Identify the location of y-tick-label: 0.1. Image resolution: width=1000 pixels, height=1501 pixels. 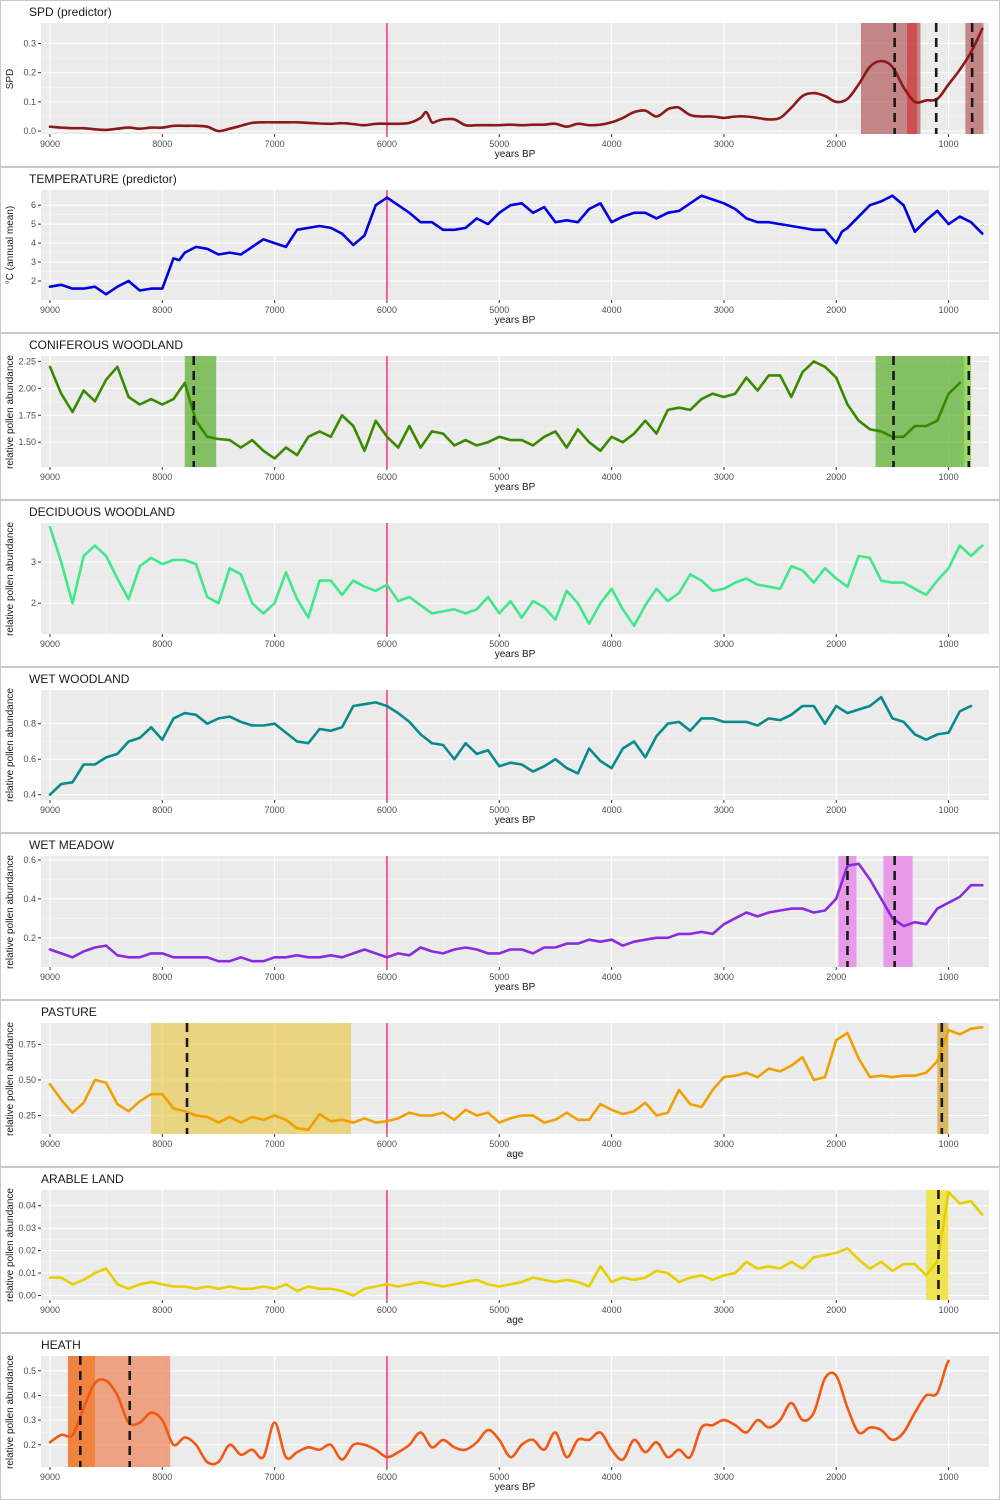
(29, 102).